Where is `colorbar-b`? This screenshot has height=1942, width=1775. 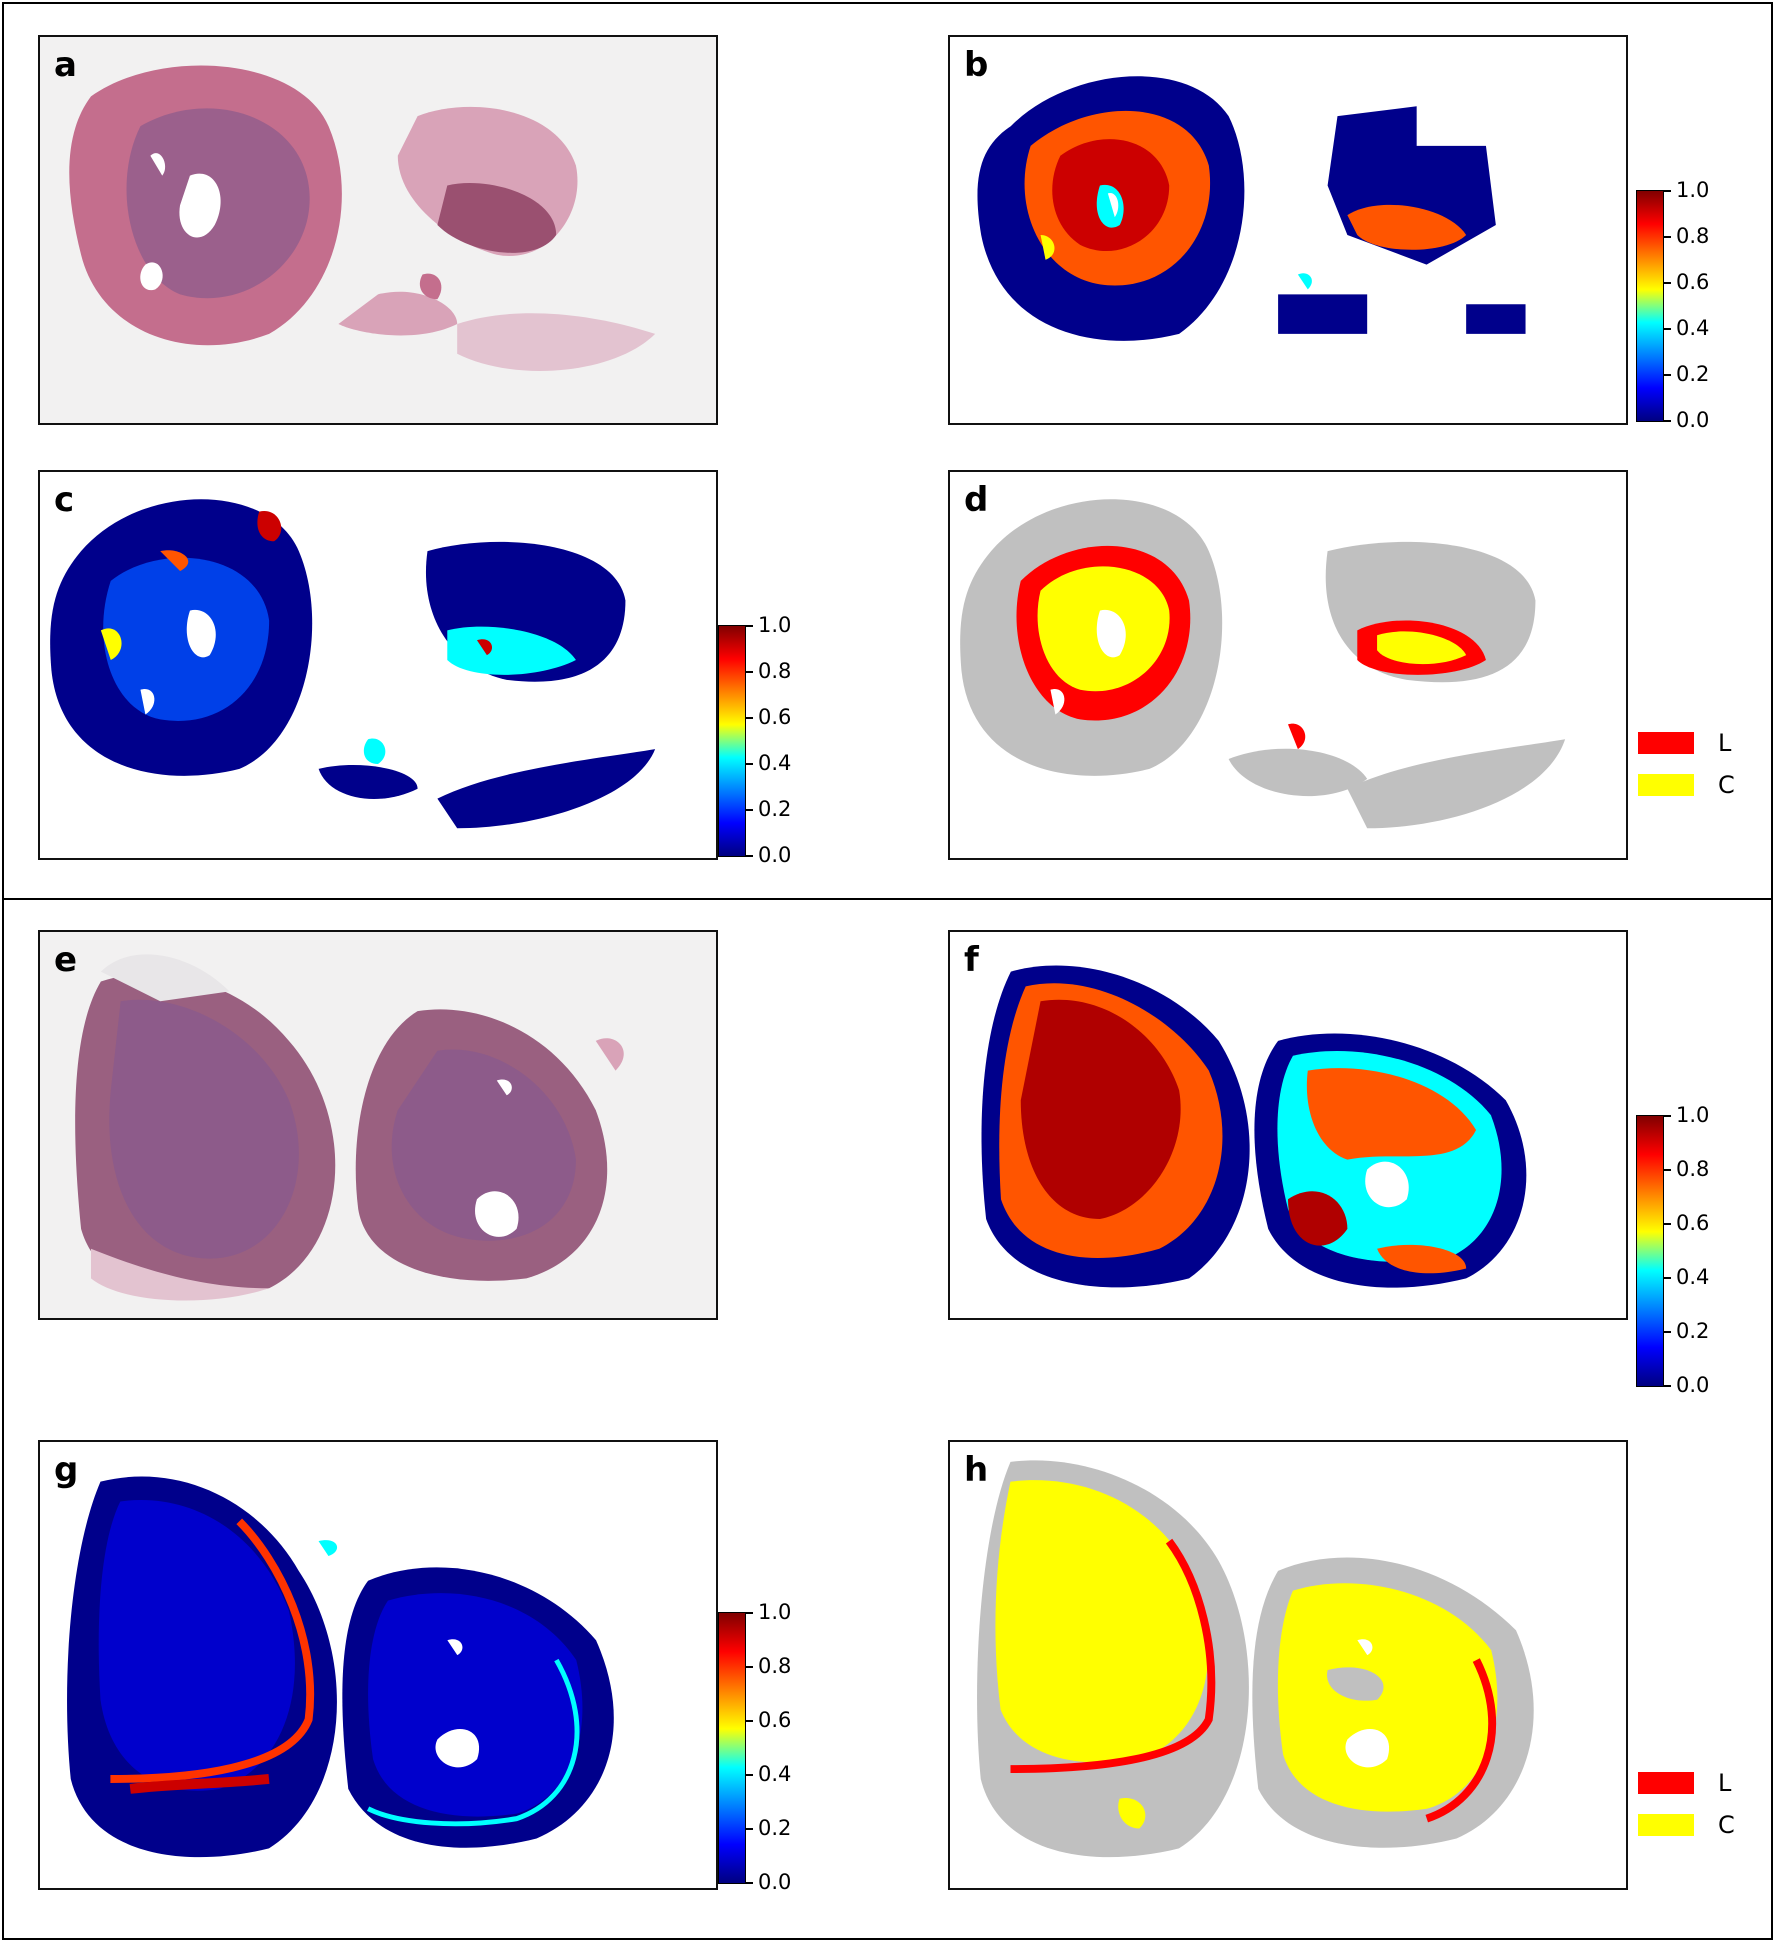 colorbar-b is located at coordinates (1650, 306).